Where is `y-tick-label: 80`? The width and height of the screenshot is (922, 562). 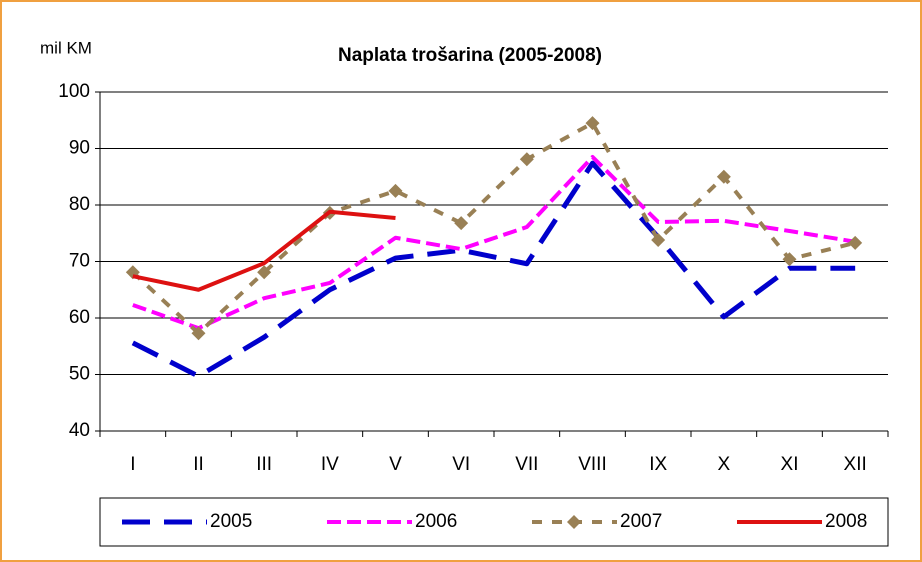
y-tick-label: 80 is located at coordinates (79, 204).